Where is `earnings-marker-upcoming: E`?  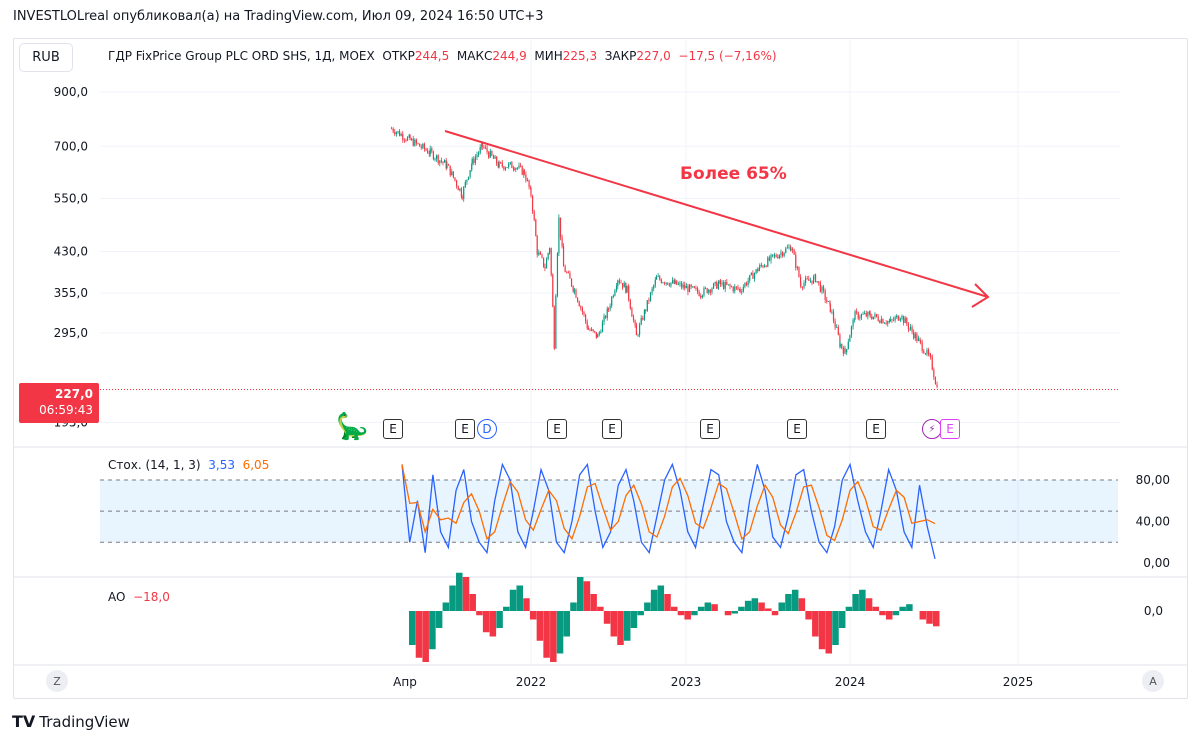 earnings-marker-upcoming: E is located at coordinates (950, 429).